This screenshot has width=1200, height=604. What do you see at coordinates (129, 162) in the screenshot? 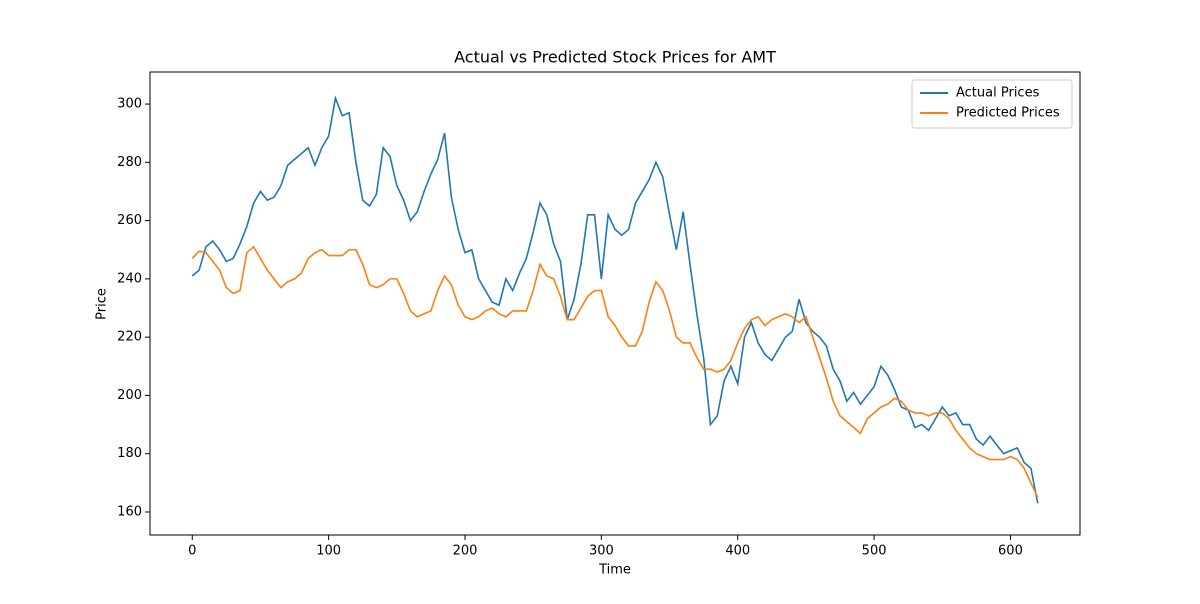
I see `y-tick-label: 280` at bounding box center [129, 162].